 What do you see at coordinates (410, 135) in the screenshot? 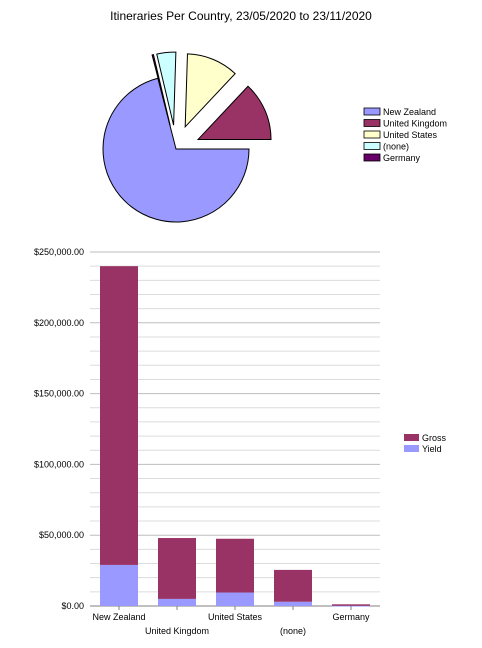
I see `pie-legend-label-united-states: United States` at bounding box center [410, 135].